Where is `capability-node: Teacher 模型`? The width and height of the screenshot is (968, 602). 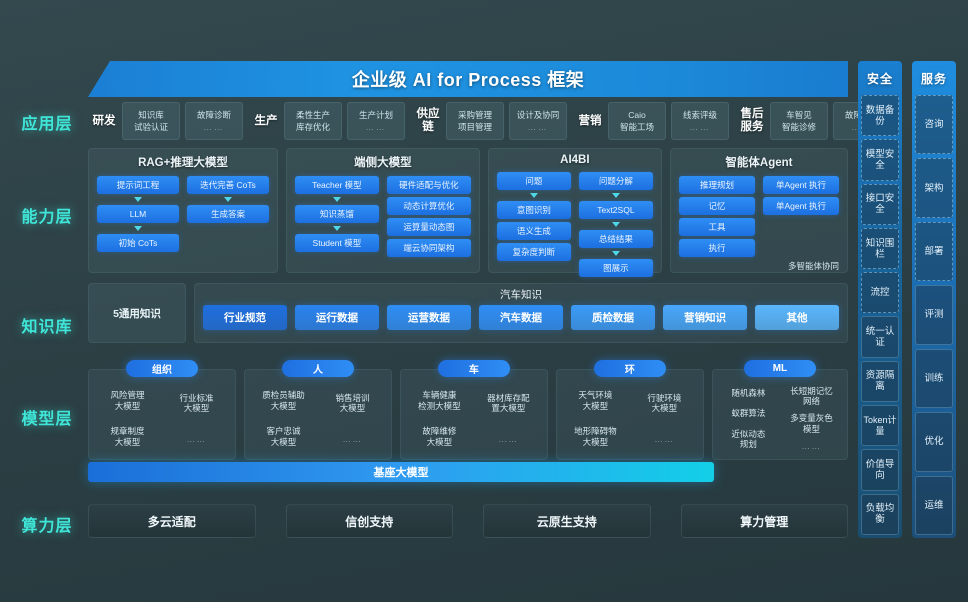 capability-node: Teacher 模型 is located at coordinates (336, 185).